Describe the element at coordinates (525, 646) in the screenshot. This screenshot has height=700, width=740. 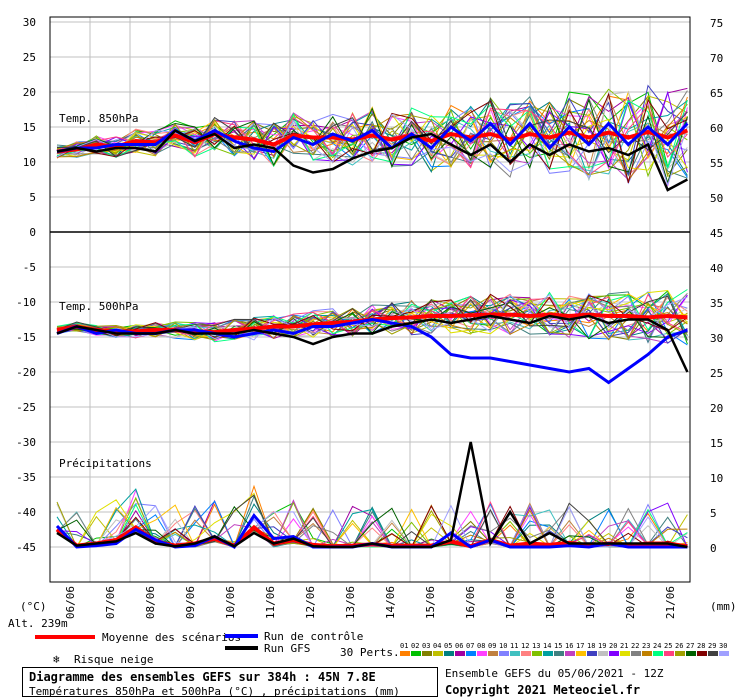
I see `pert-number: 12` at that location.